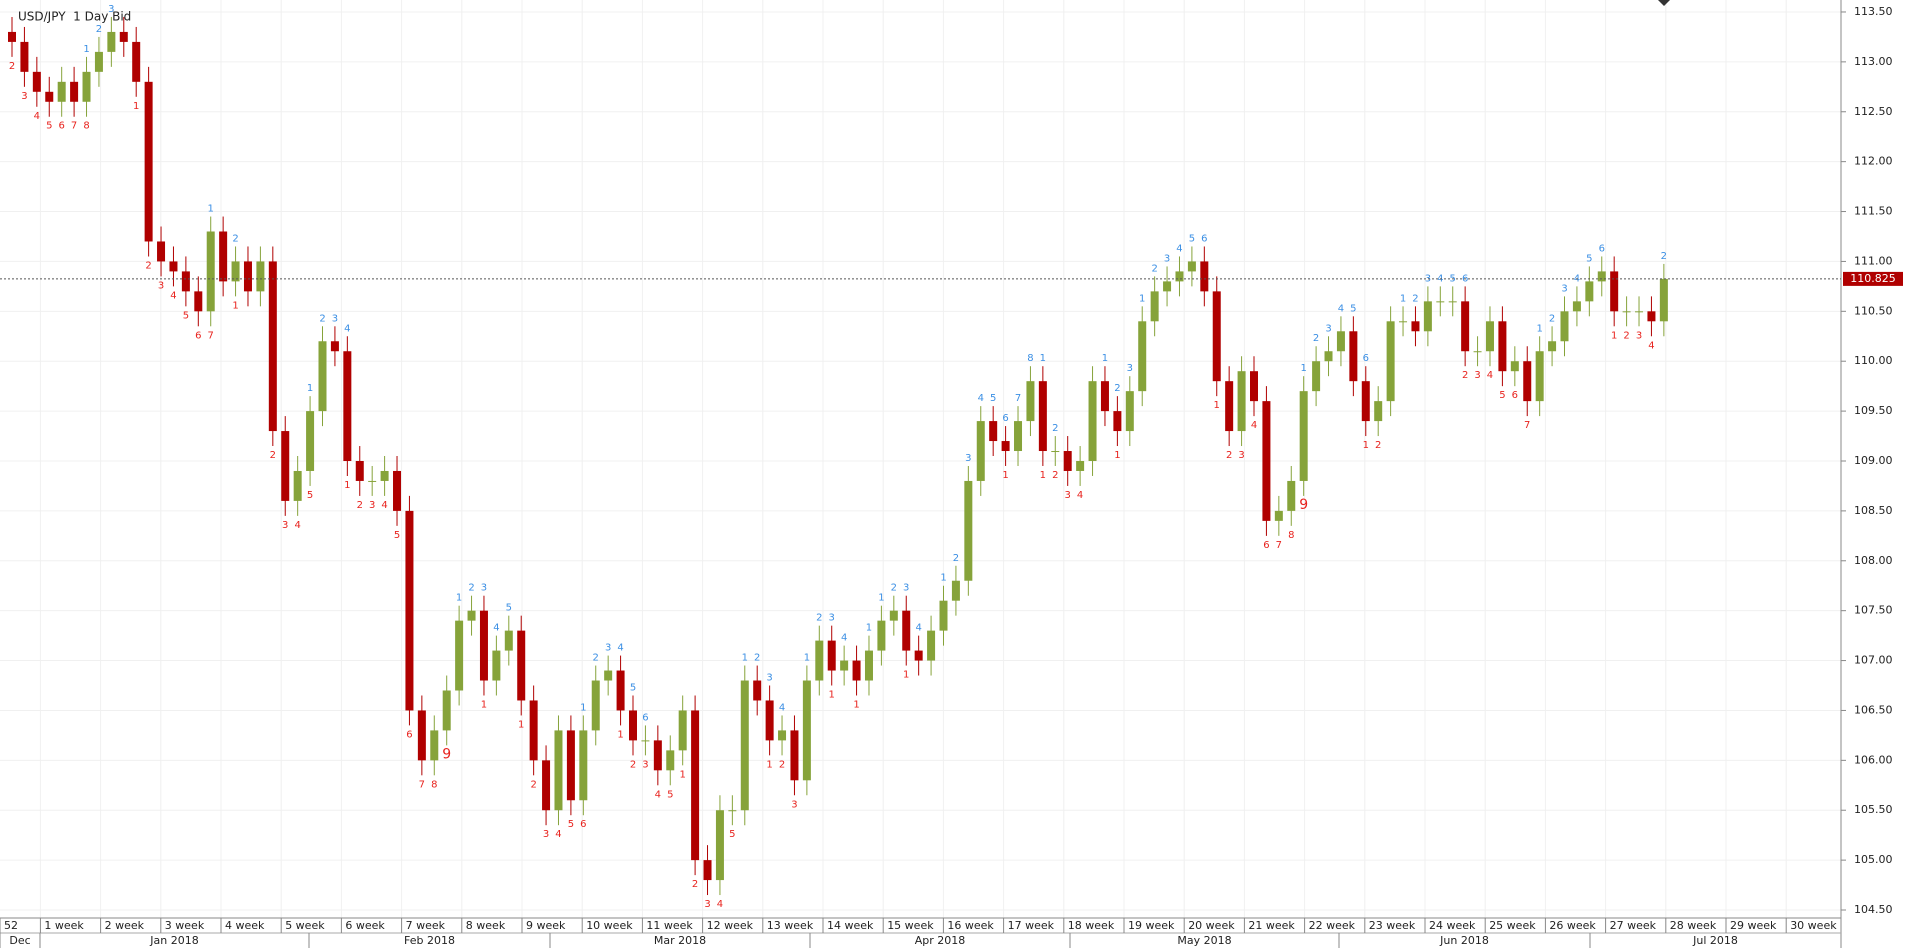 This screenshot has width=1918, height=948. What do you see at coordinates (1873, 61) in the screenshot?
I see `y-tick-label: 113.00` at bounding box center [1873, 61].